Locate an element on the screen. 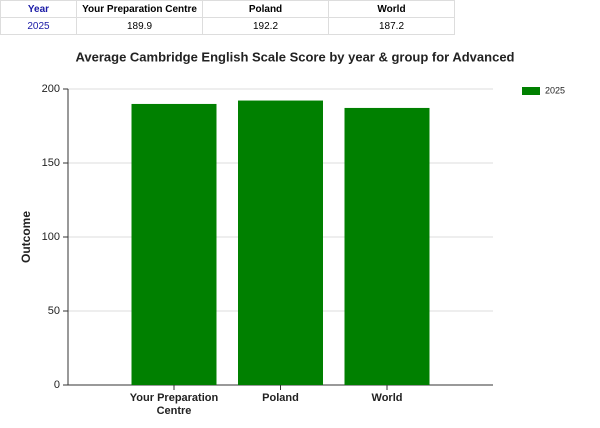 This screenshot has width=600, height=428. table-cell: 192.2 is located at coordinates (265, 26).